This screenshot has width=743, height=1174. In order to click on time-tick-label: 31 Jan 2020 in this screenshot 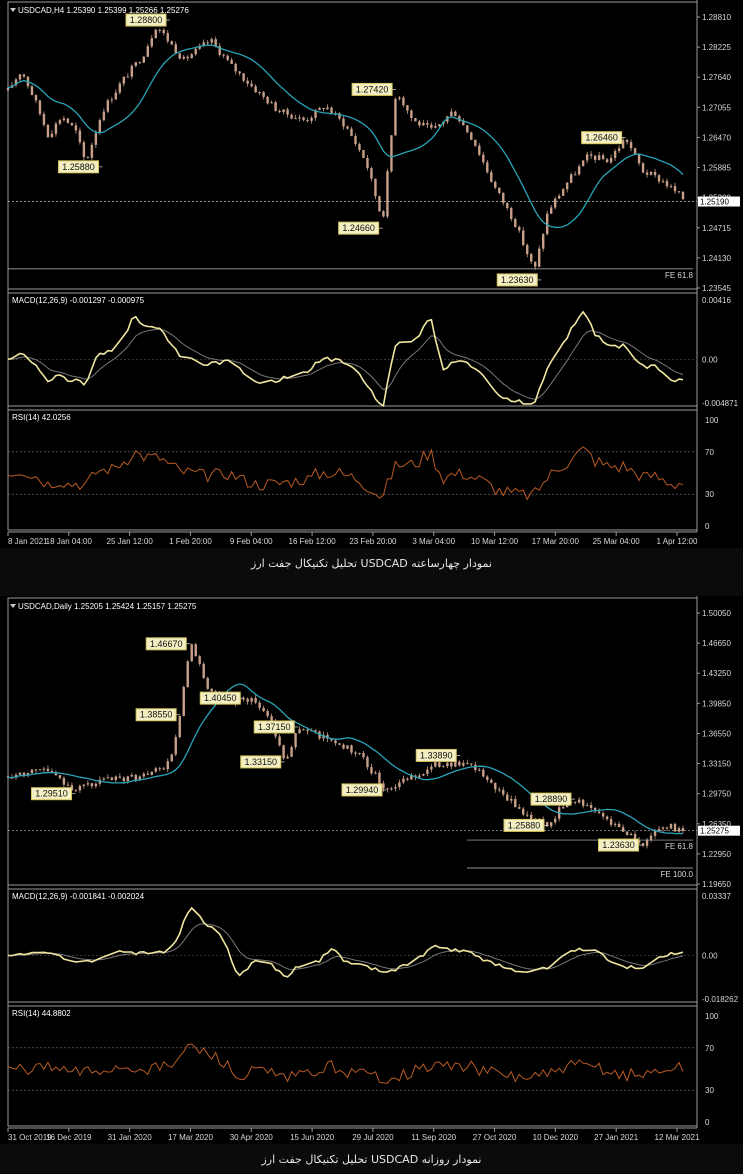, I will do `click(130, 1137)`.